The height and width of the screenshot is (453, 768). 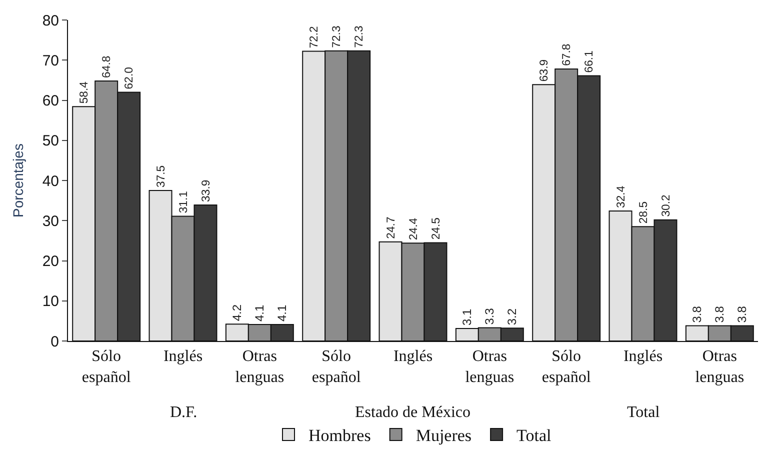 What do you see at coordinates (413, 412) in the screenshot?
I see `text: Estado de México` at bounding box center [413, 412].